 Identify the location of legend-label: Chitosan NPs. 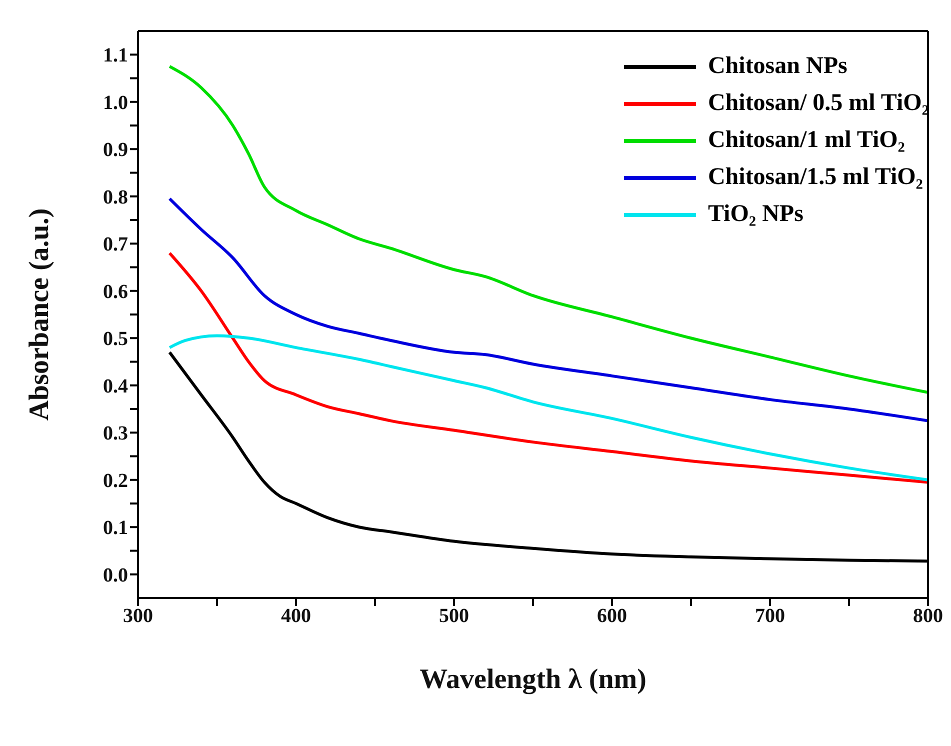
(778, 66).